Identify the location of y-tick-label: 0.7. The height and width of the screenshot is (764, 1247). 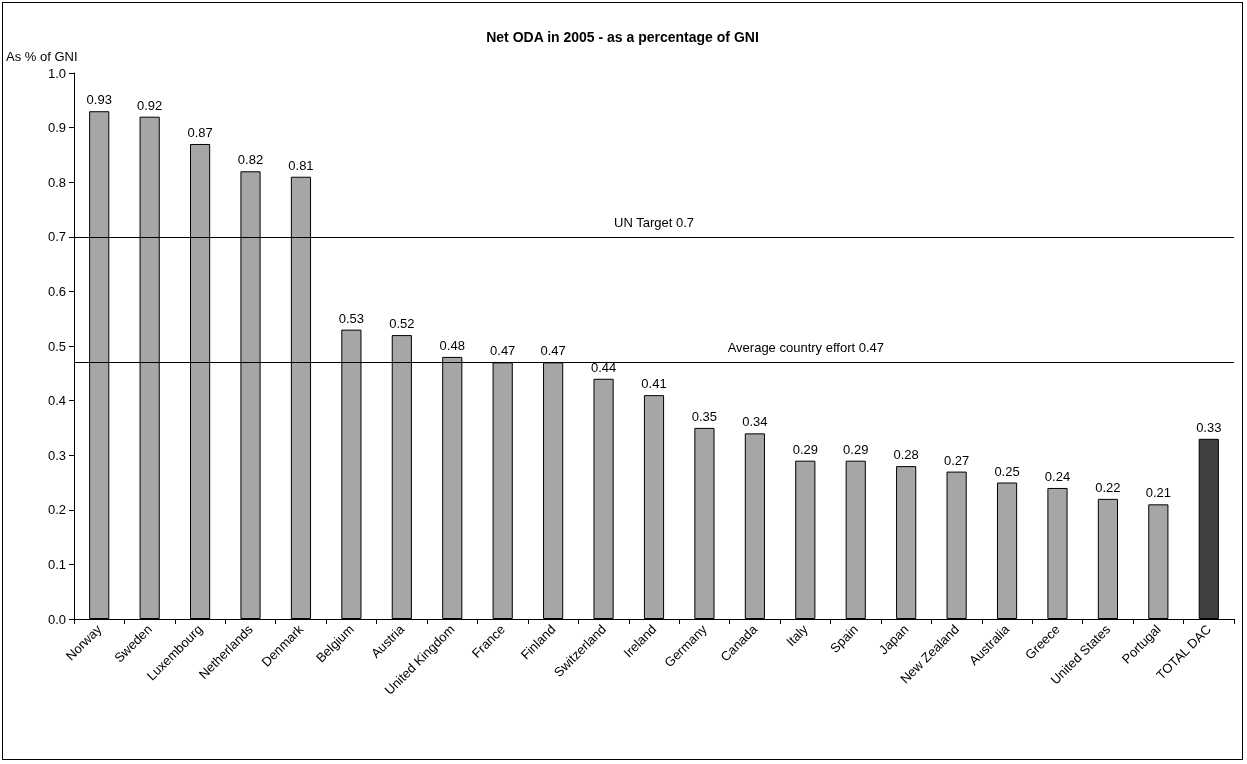
(56, 237).